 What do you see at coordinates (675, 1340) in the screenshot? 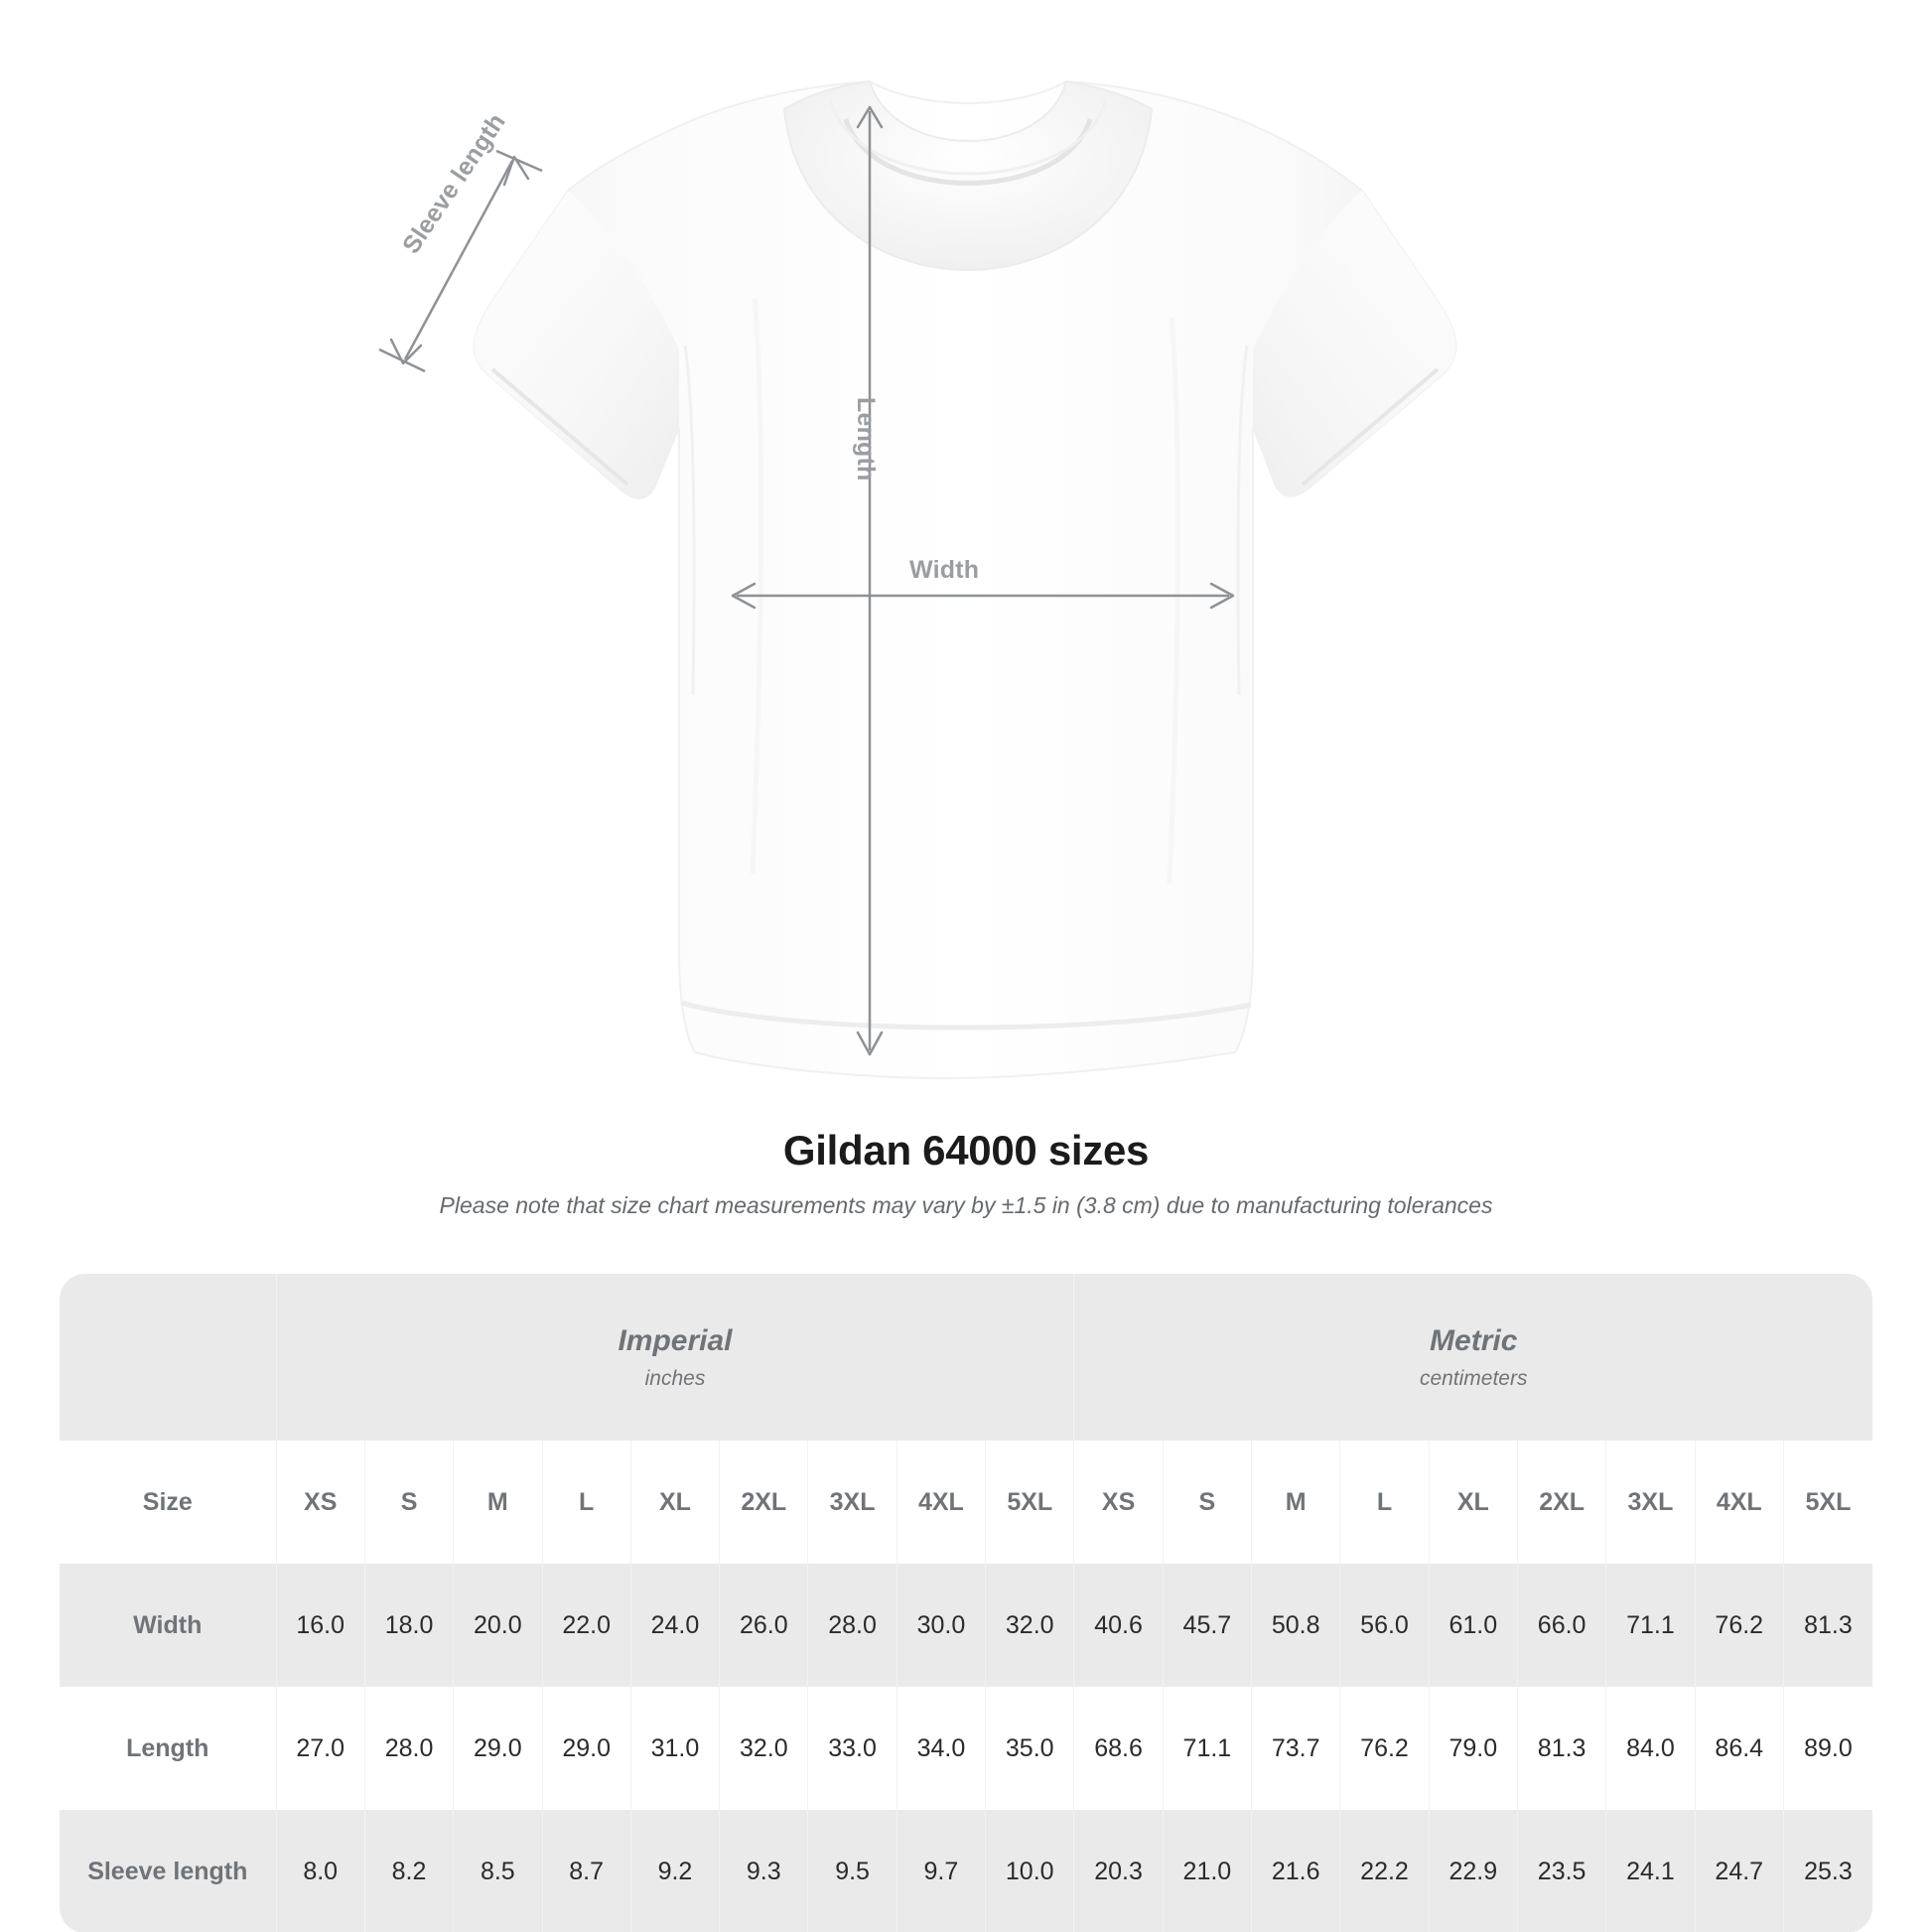
I see `unit-group-name: Imperial` at bounding box center [675, 1340].